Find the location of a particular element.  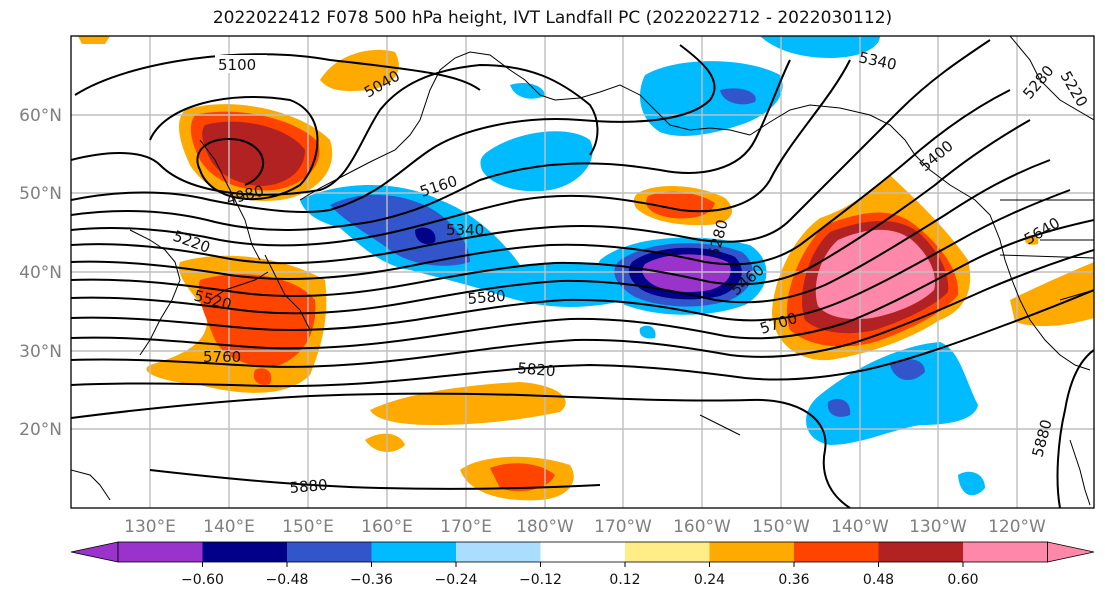

lat-tick-40n: 40°N is located at coordinates (40, 273).